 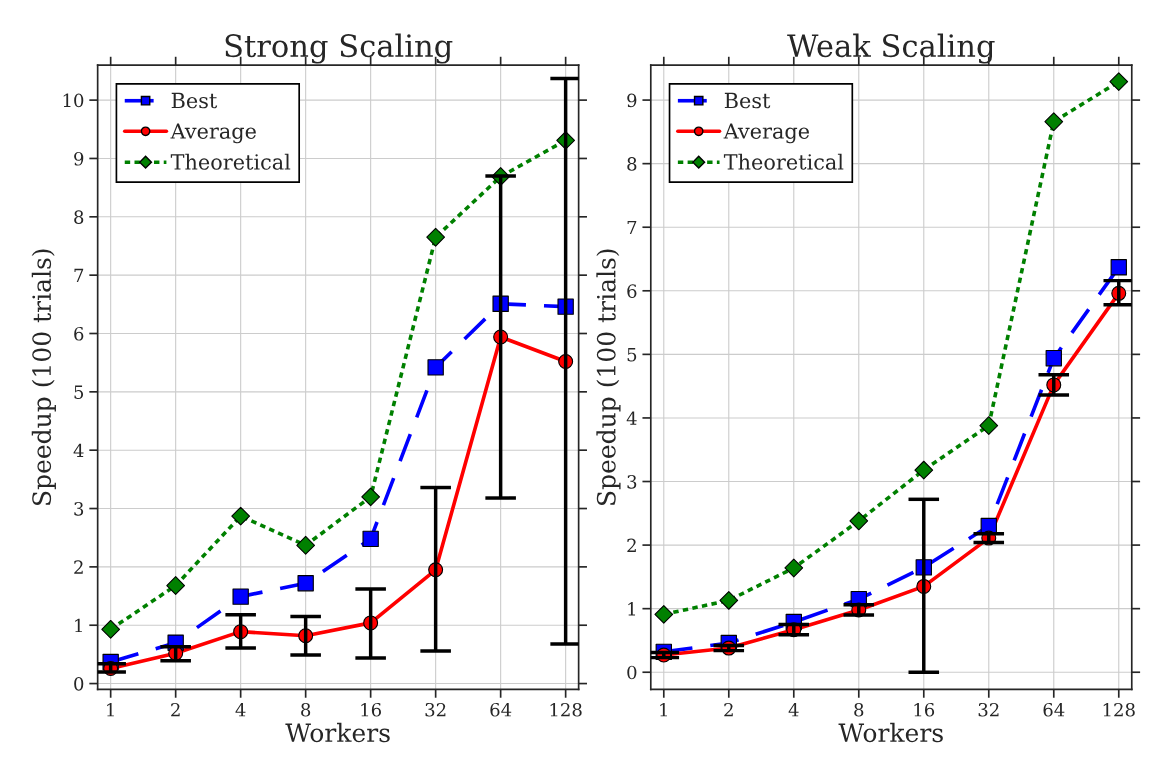 What do you see at coordinates (891, 48) in the screenshot?
I see `chart-title: Weak Scaling` at bounding box center [891, 48].